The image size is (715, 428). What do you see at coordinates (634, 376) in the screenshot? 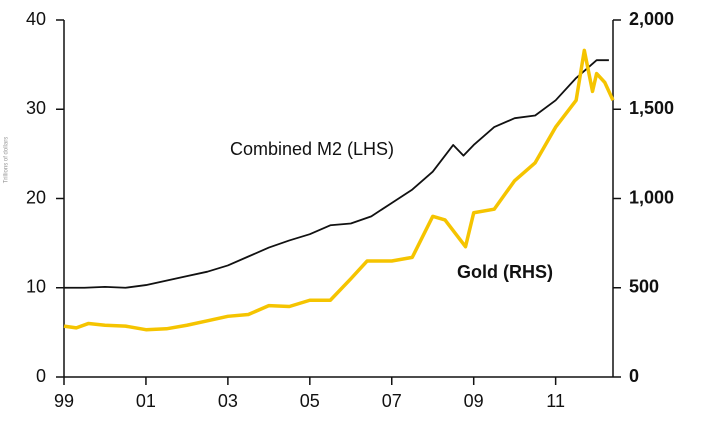
I see `y2-tick-label: 0` at bounding box center [634, 376].